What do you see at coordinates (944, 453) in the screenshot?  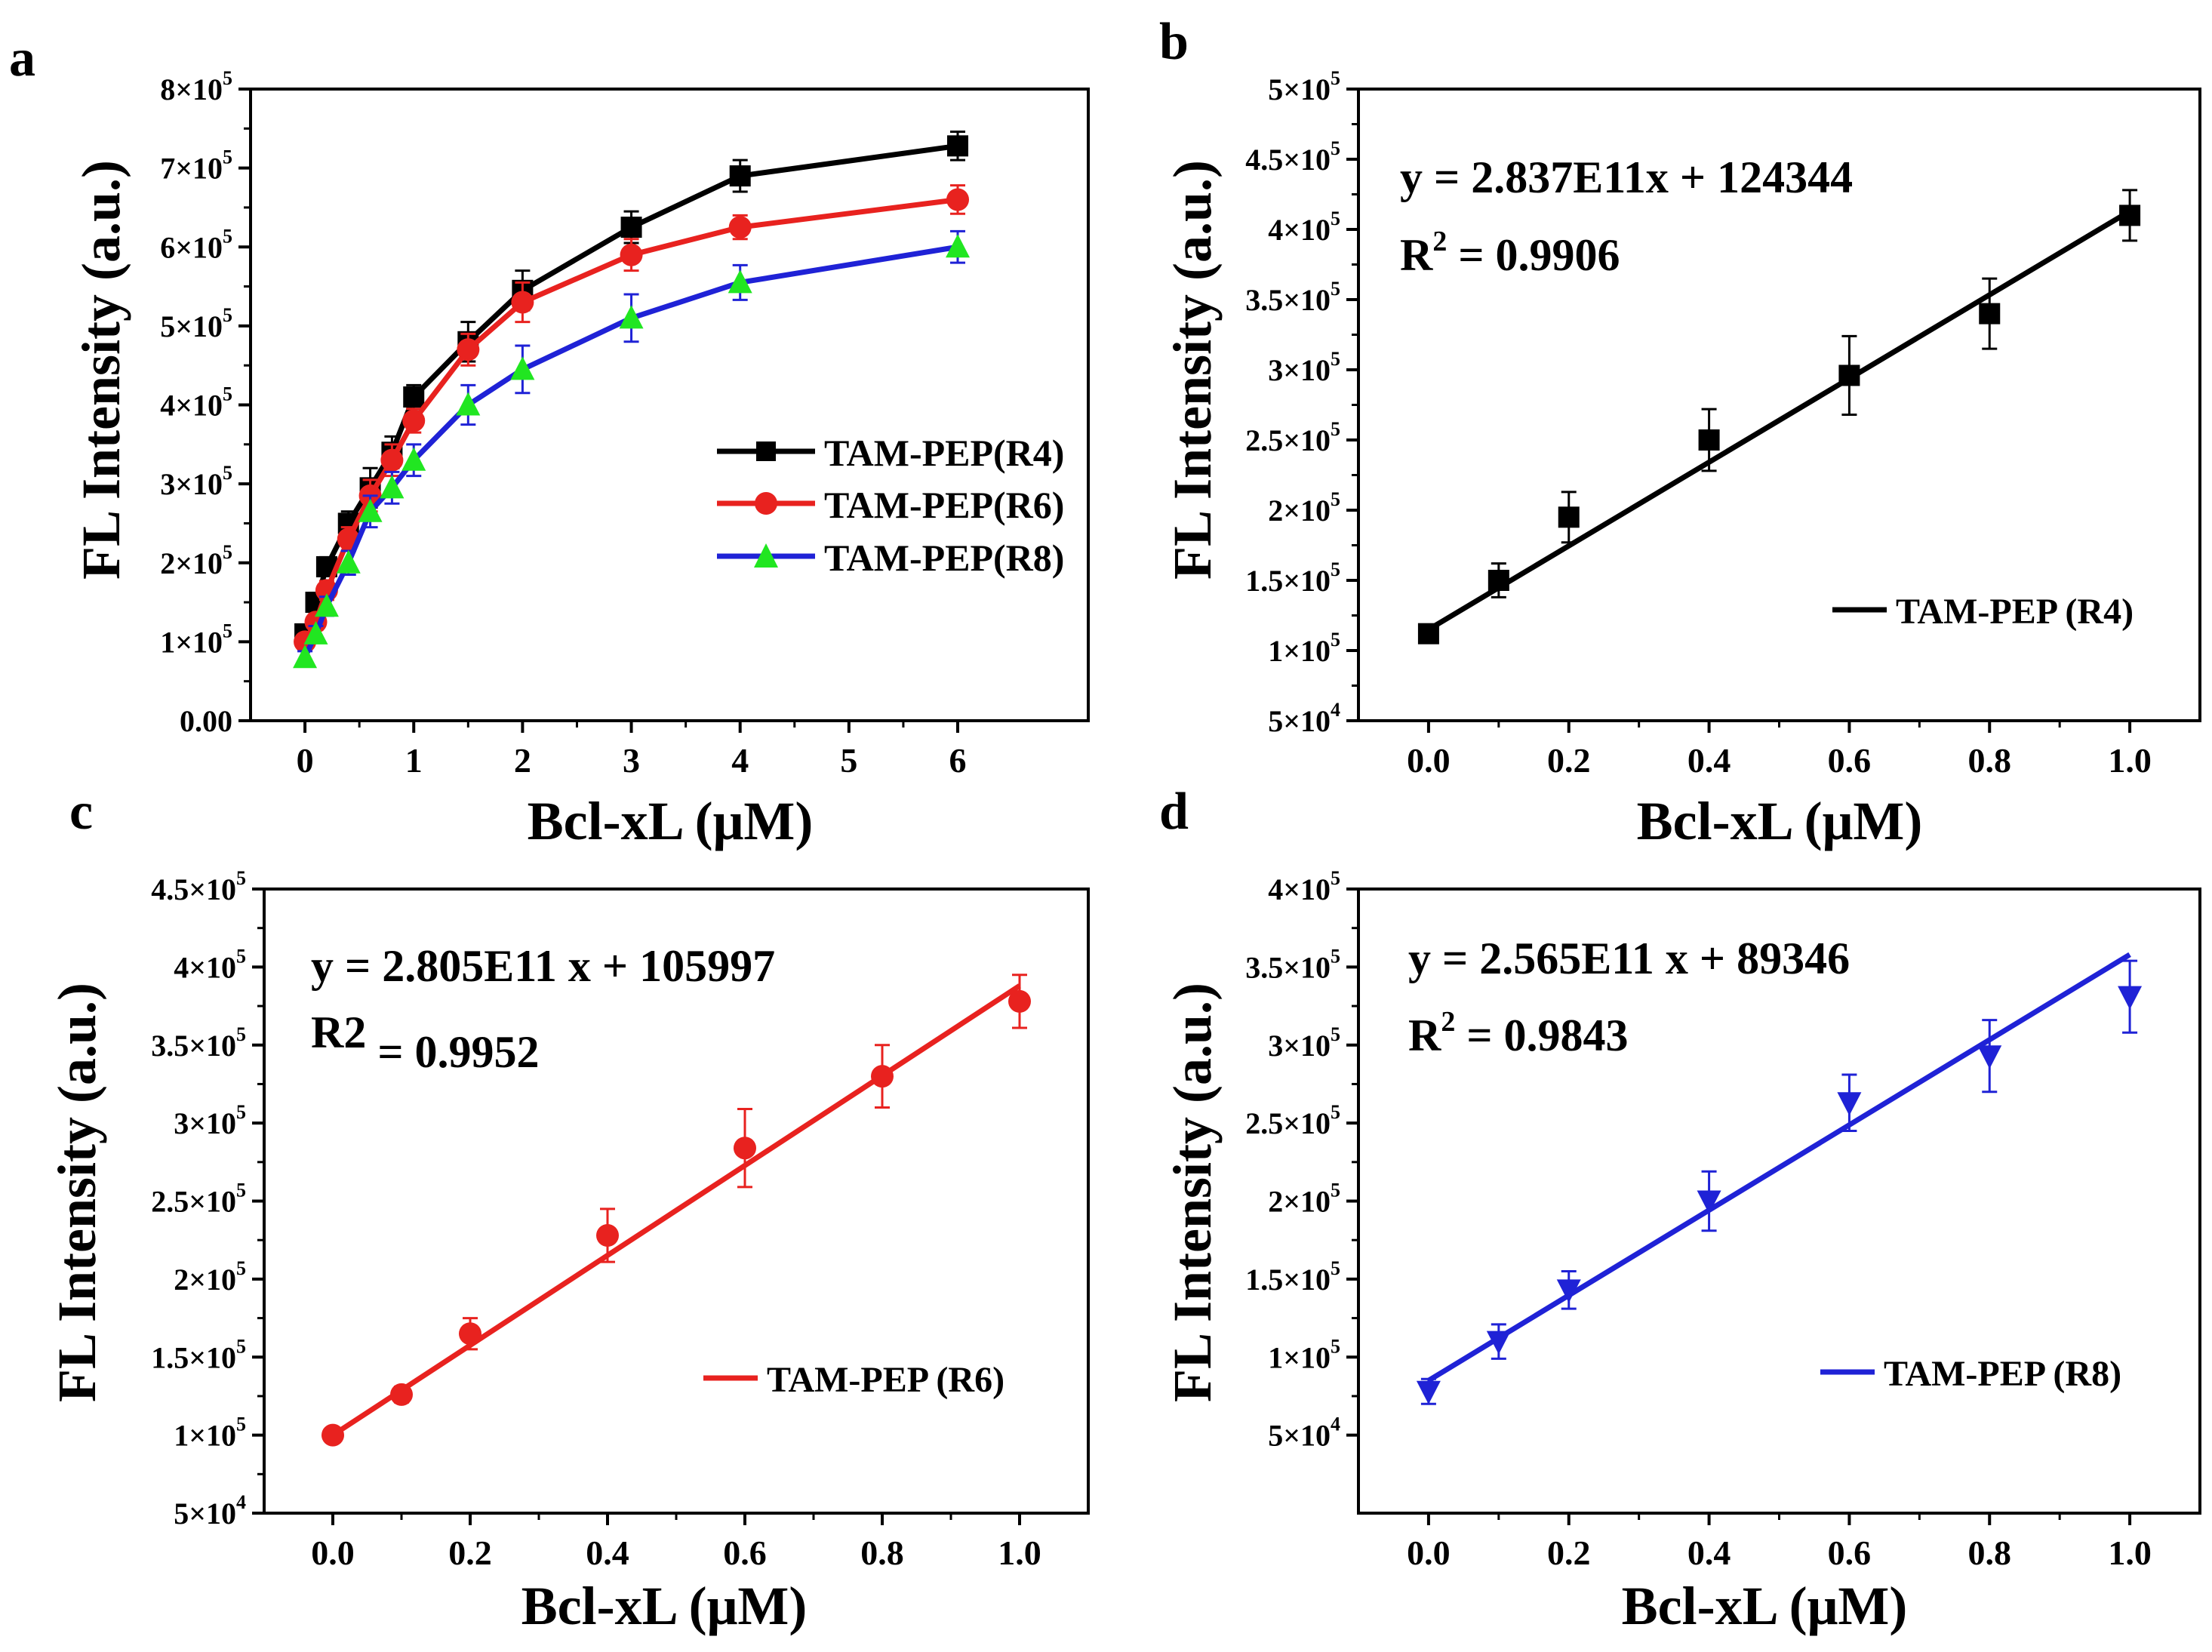 I see `legend-label-r4: TAM-PEP(R4)` at bounding box center [944, 453].